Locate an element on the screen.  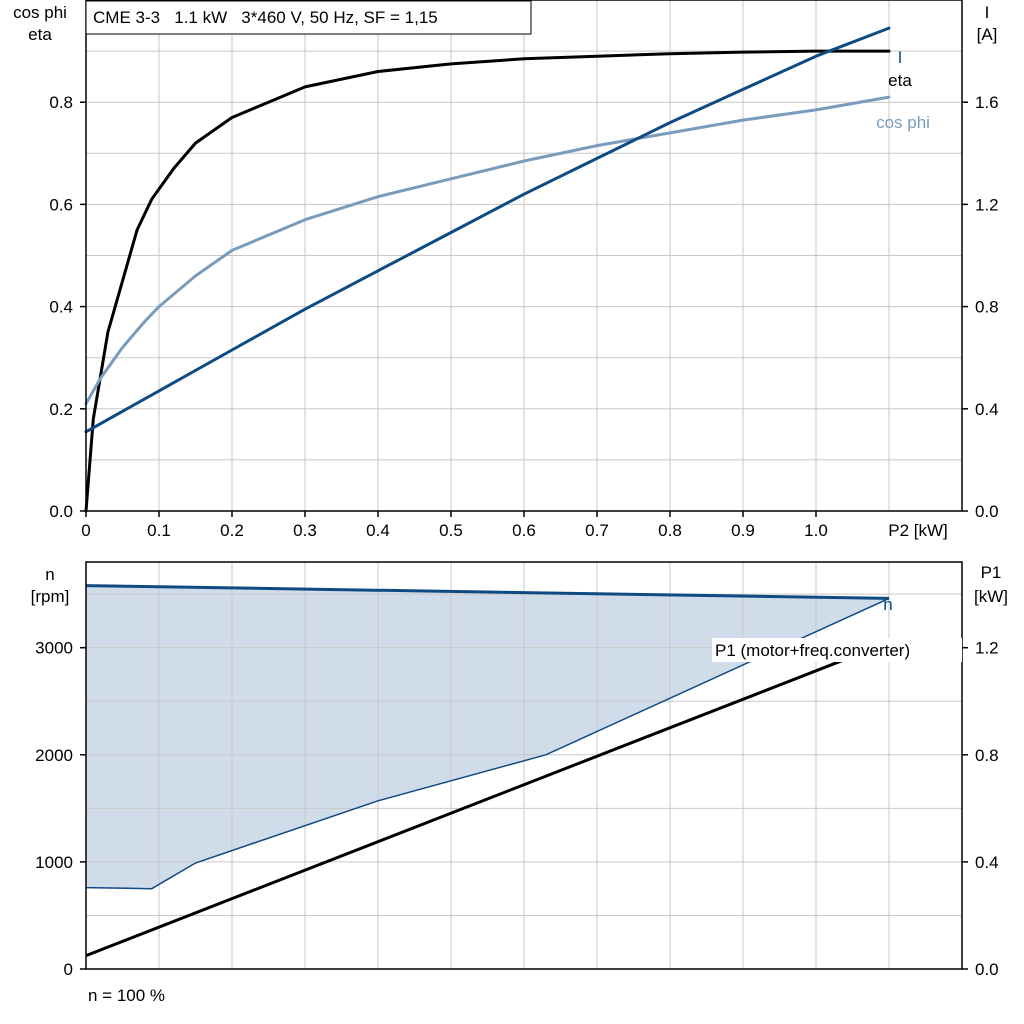
tick-label-x: 0 is located at coordinates (85, 530).